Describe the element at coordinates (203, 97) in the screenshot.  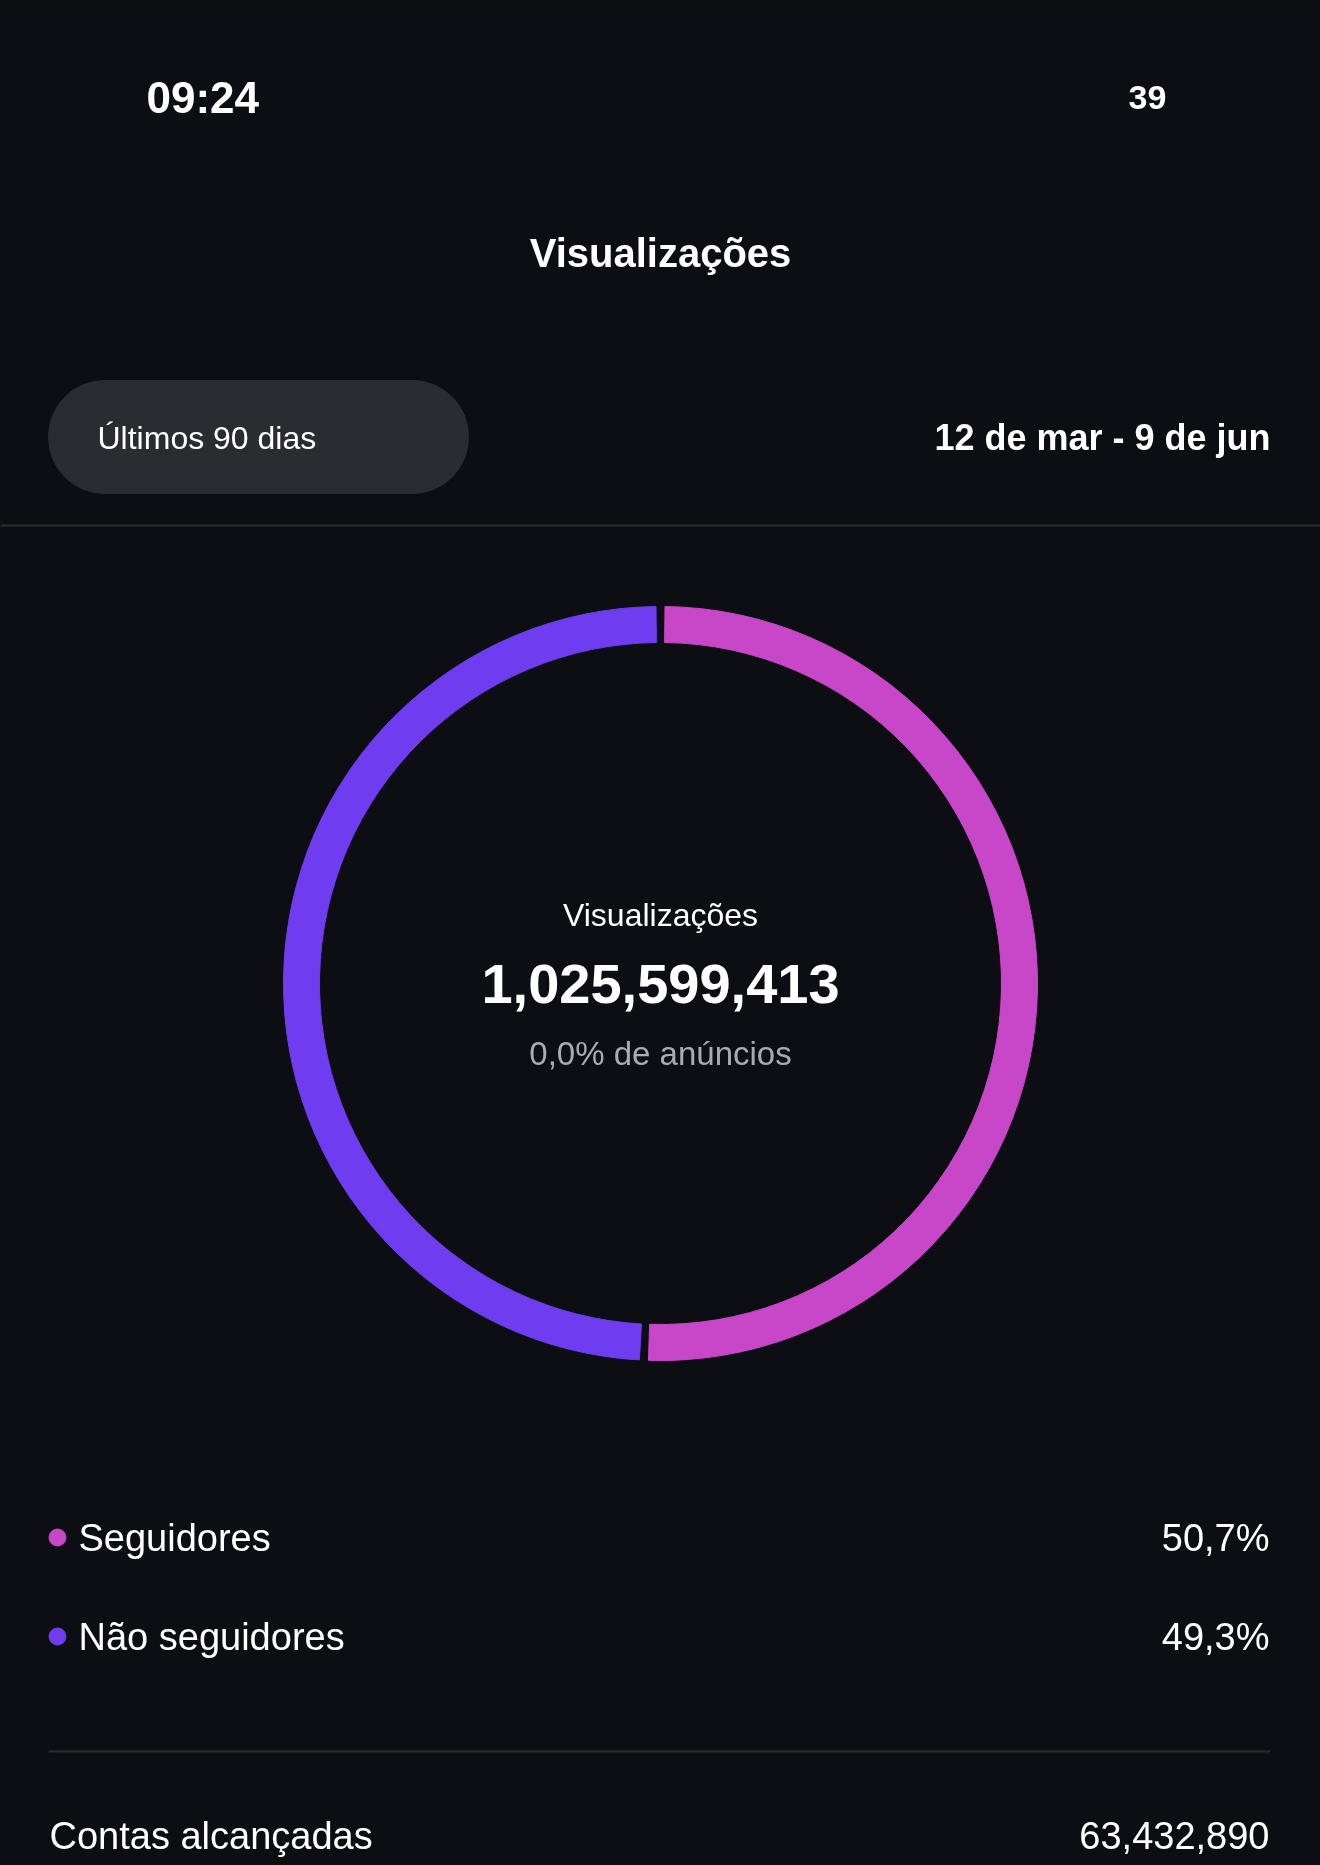
I see `text: 09:24` at that location.